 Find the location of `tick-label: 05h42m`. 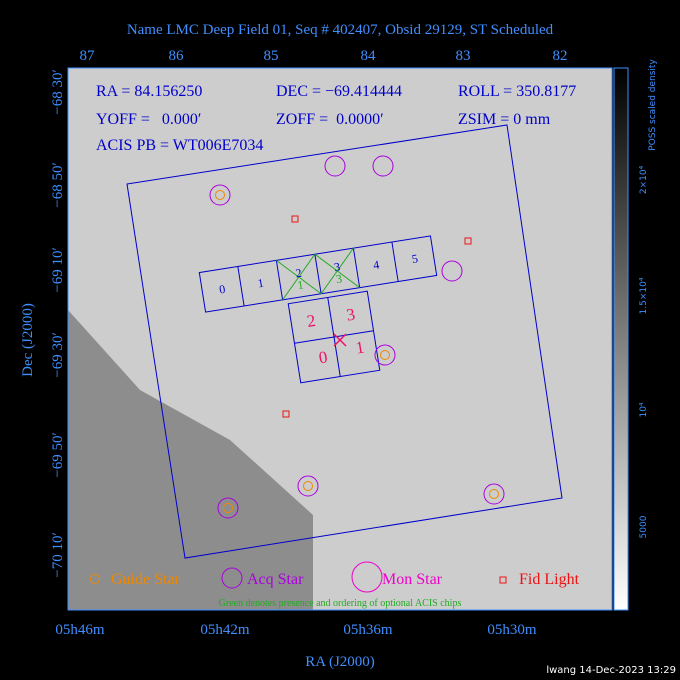

tick-label: 05h42m is located at coordinates (225, 630).